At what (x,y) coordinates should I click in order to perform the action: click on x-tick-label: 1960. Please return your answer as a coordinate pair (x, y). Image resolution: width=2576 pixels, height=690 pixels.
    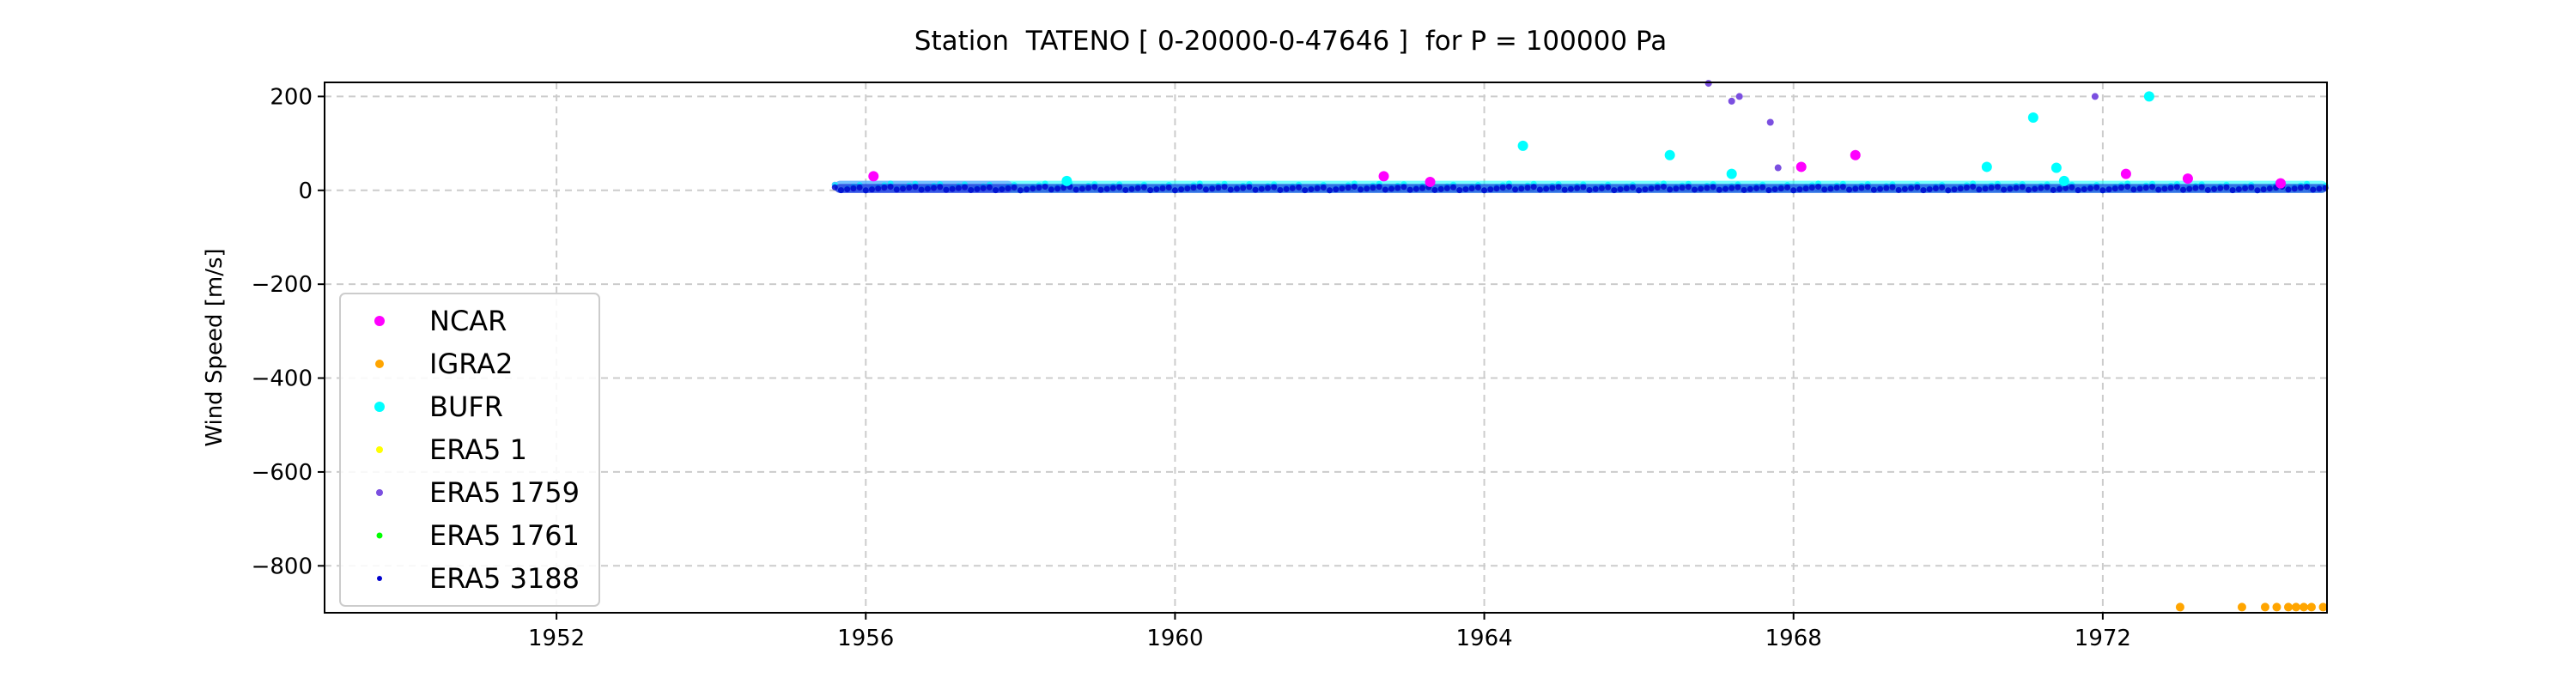
    Looking at the image, I should click on (1174, 638).